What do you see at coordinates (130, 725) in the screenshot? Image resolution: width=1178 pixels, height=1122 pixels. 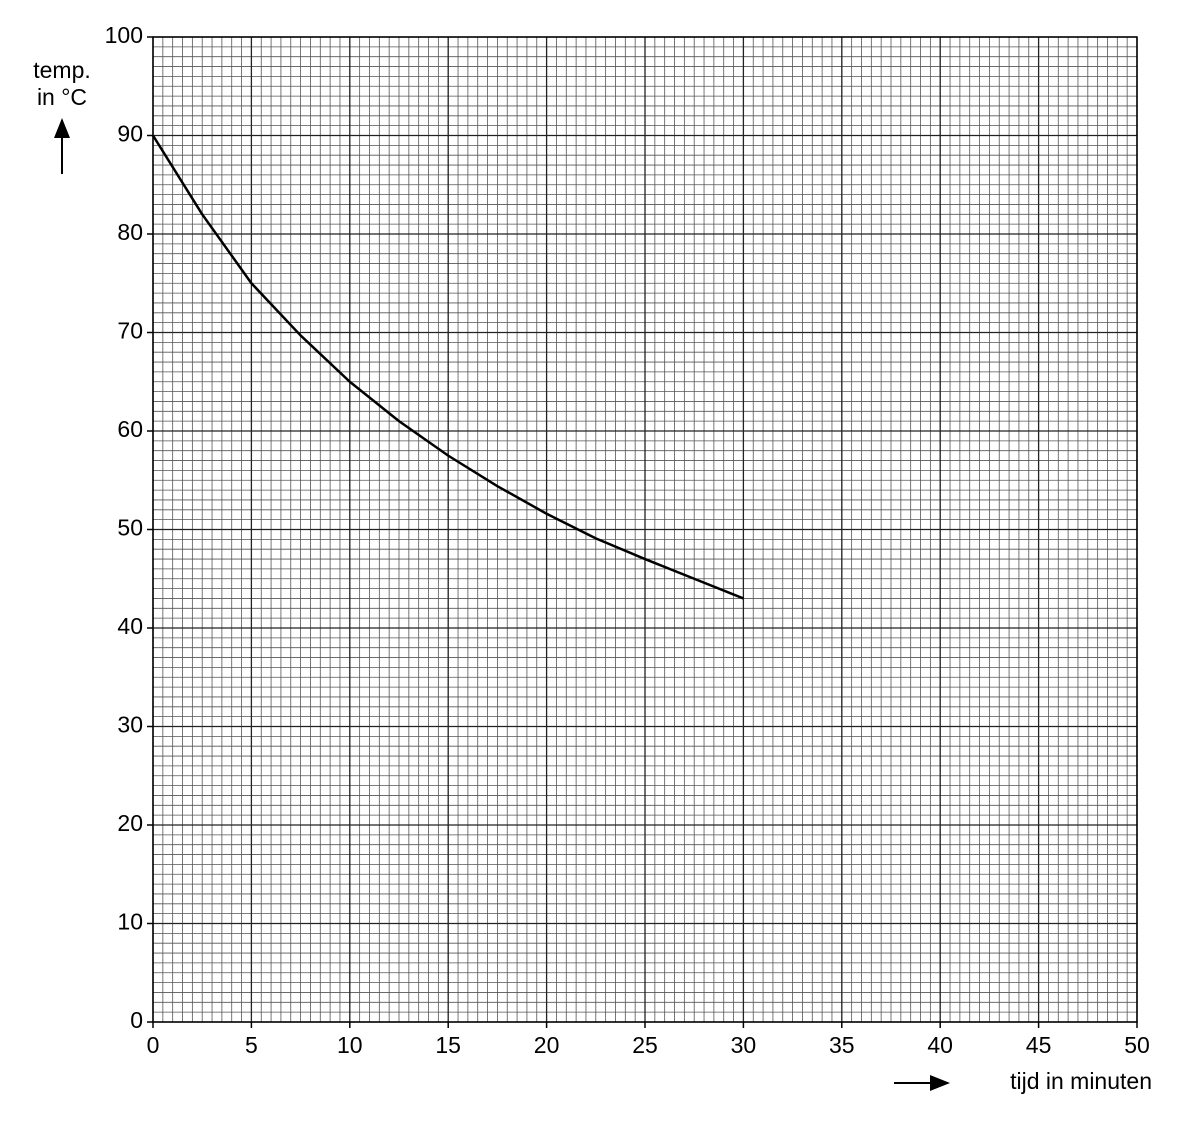 I see `y-tick-label: 30` at bounding box center [130, 725].